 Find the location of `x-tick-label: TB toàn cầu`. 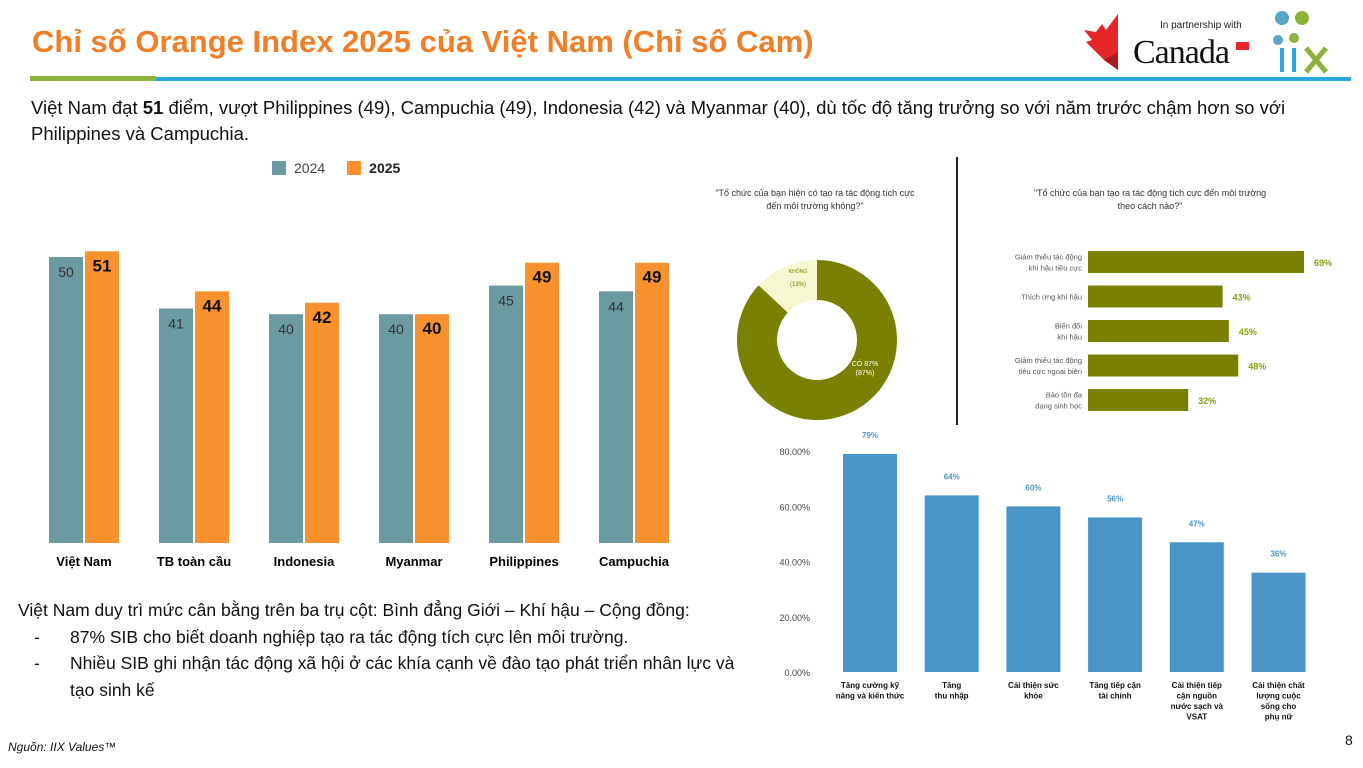

x-tick-label: TB toàn cầu is located at coordinates (194, 561).